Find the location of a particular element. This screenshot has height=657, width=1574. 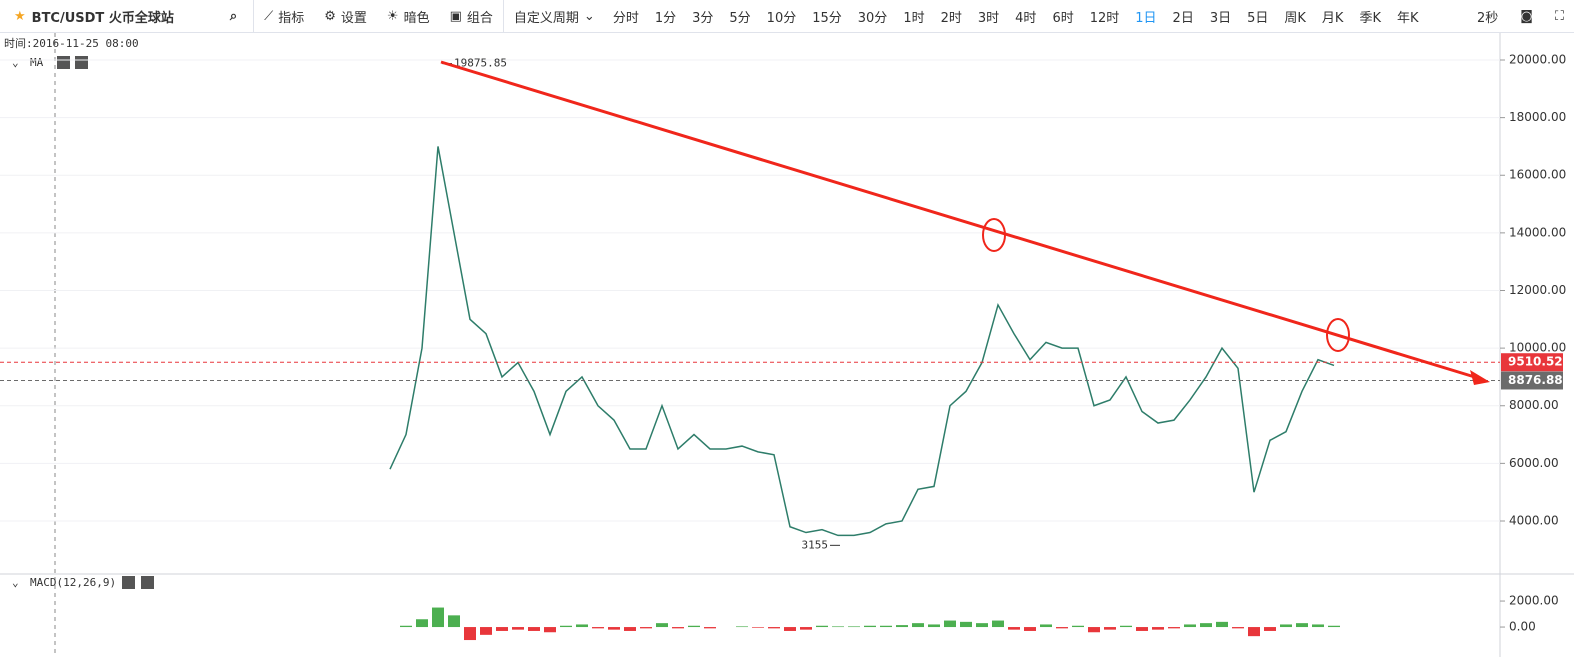

symbol-text: BTC/USDT 火币全球站 is located at coordinates (102, 18).